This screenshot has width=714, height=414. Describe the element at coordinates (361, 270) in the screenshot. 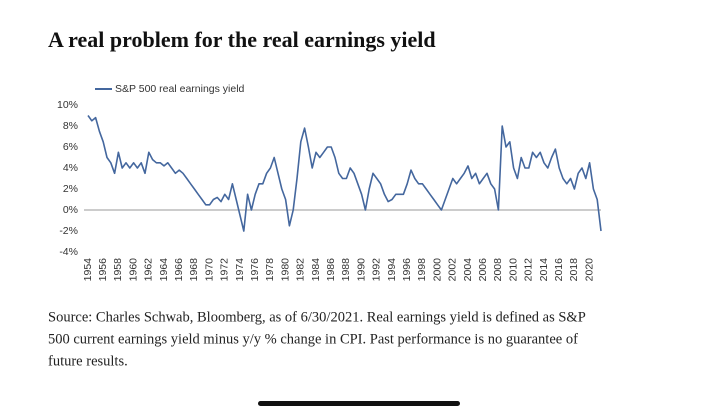

I see `x-tick-label: 1990` at that location.